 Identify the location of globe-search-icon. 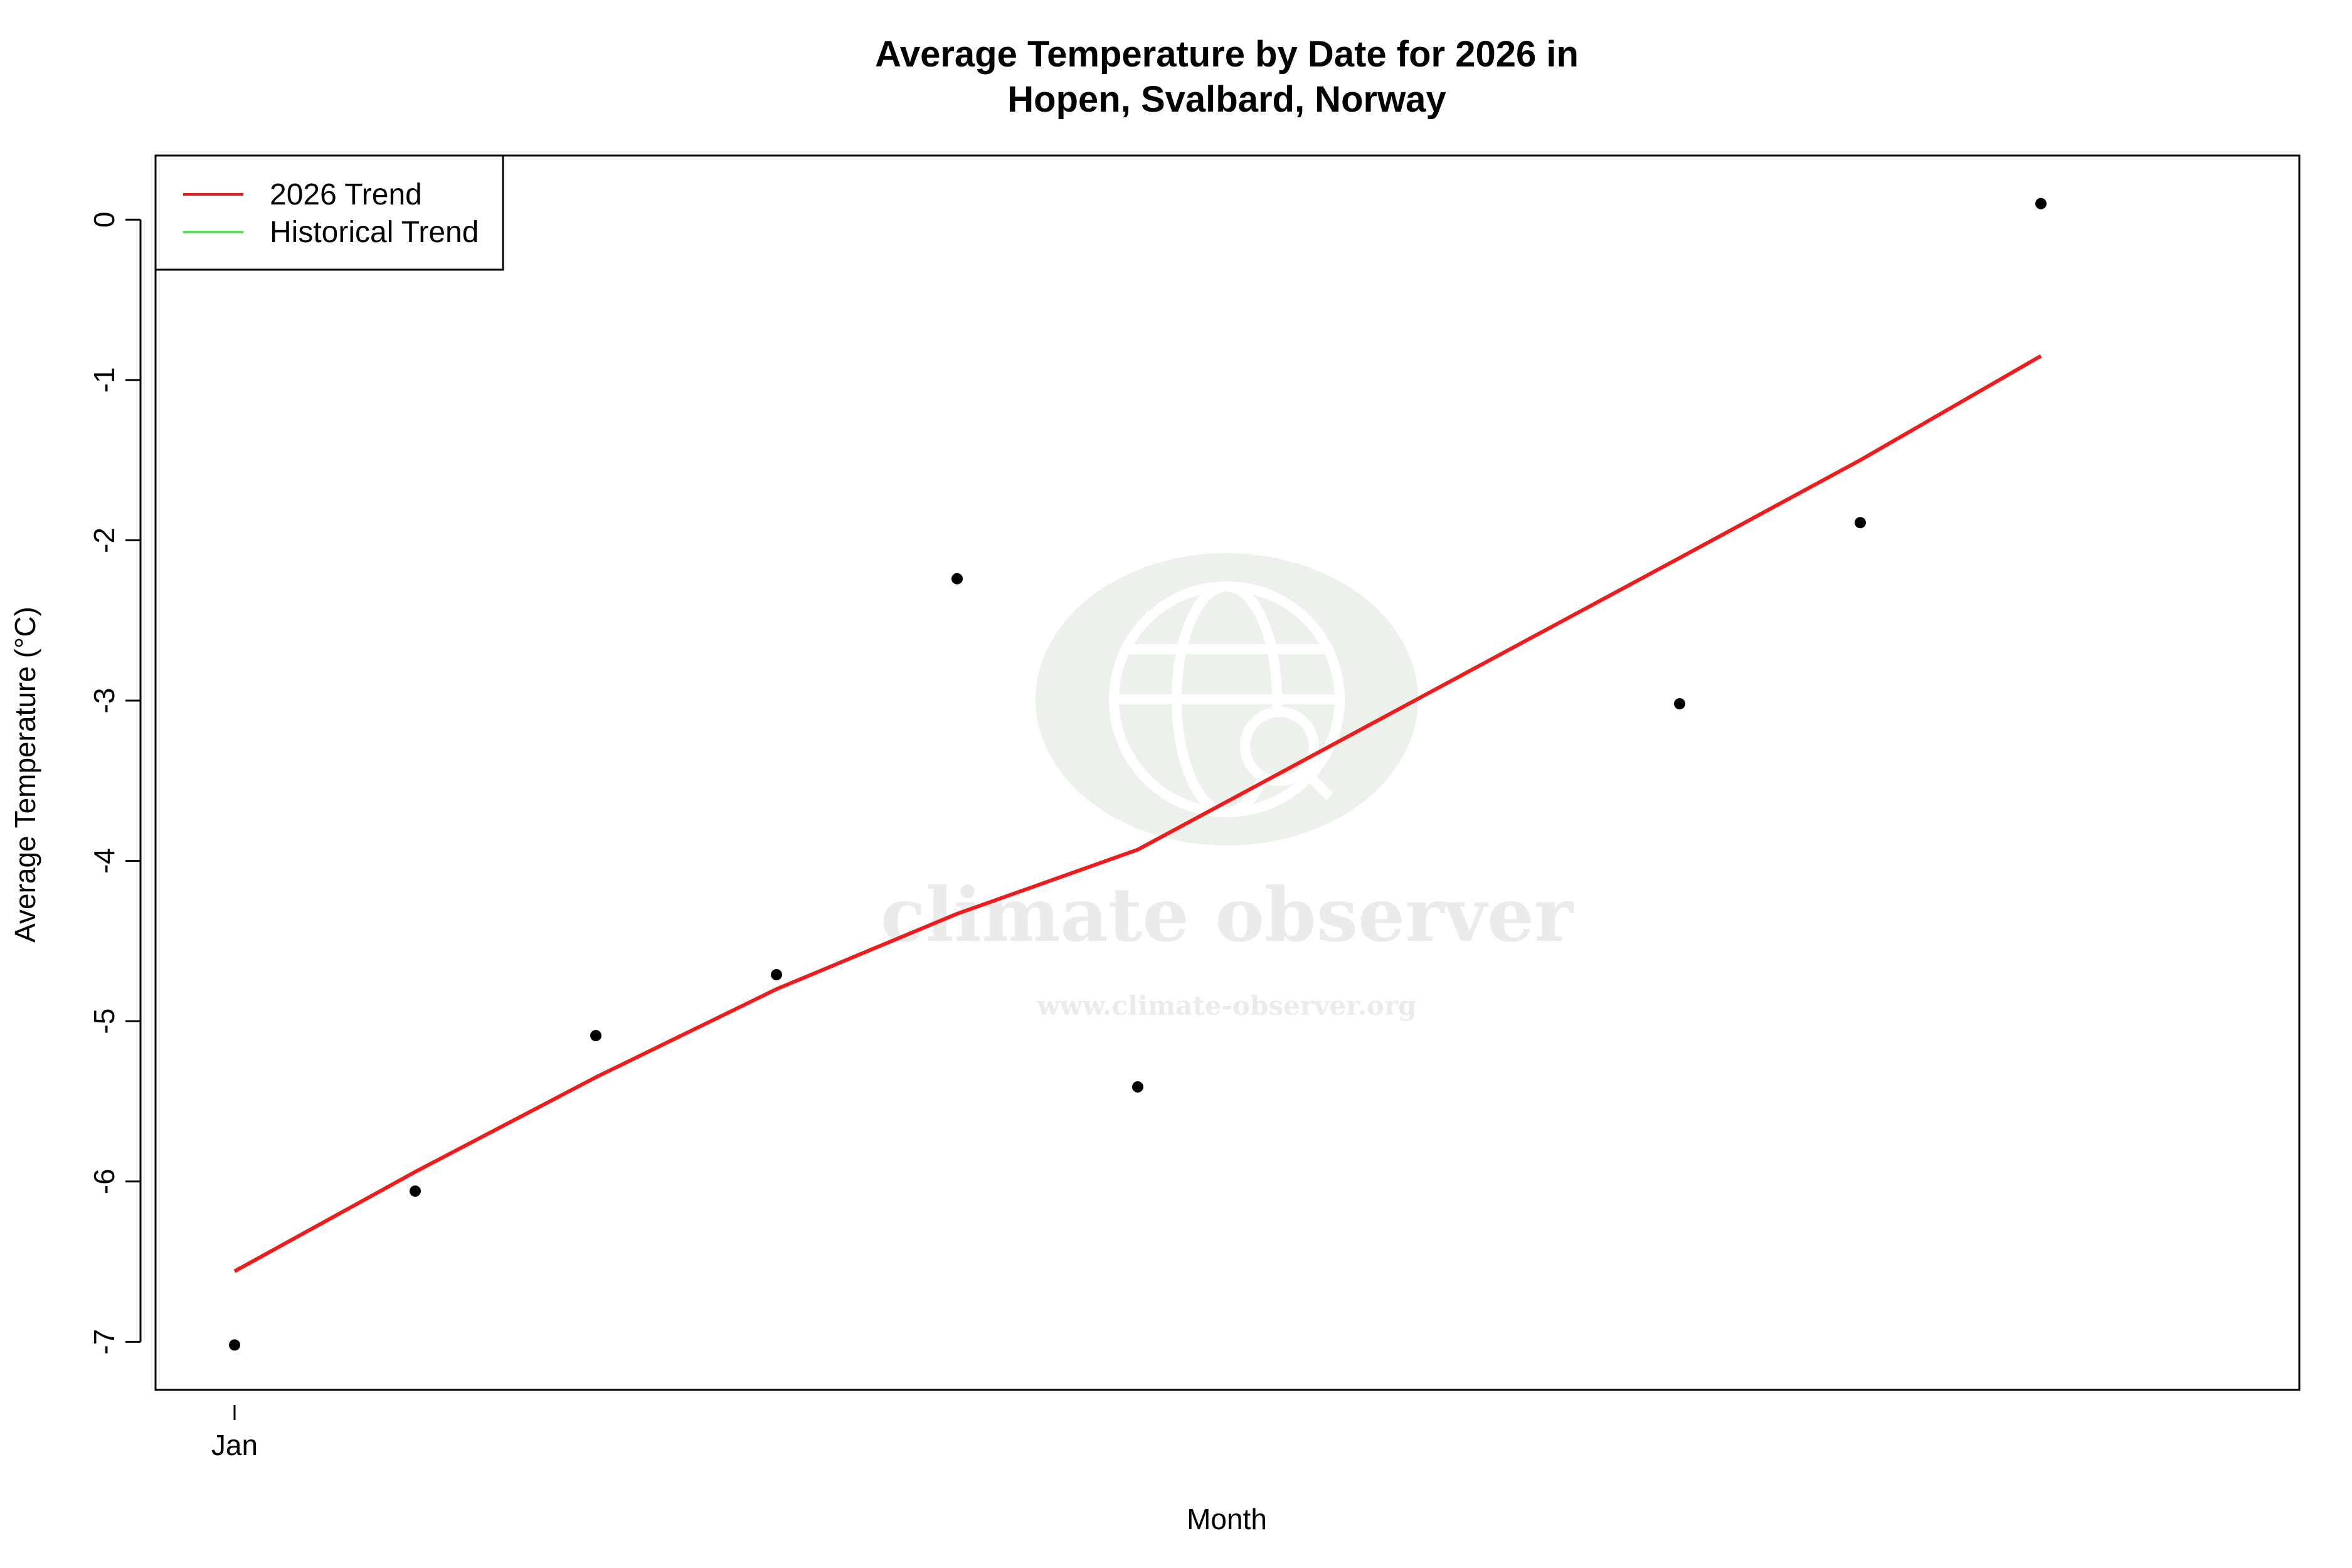
(1227, 699).